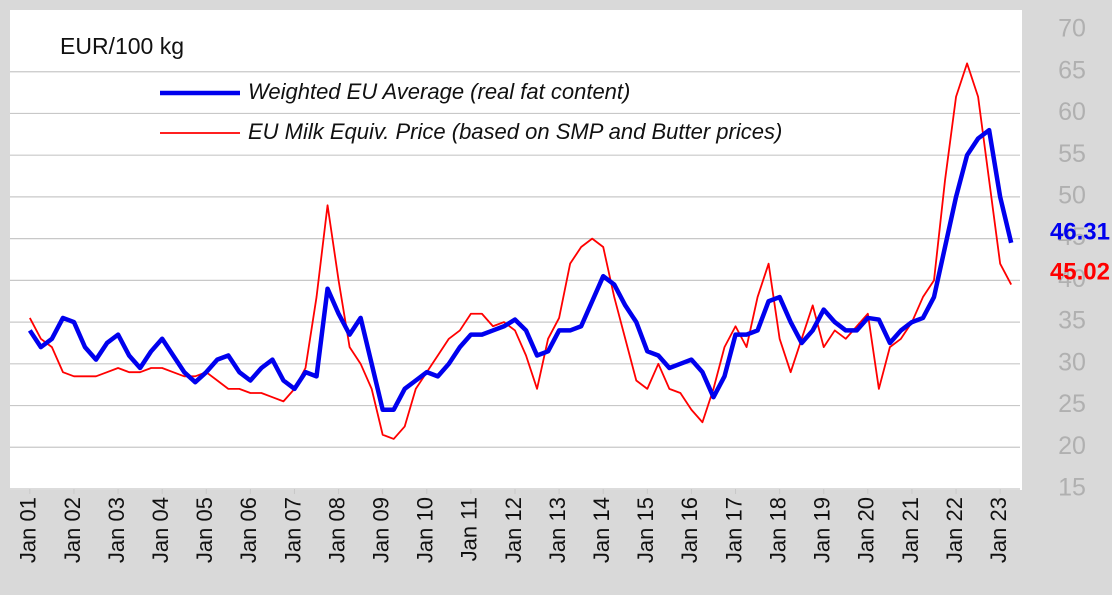 The image size is (1112, 595). What do you see at coordinates (28, 530) in the screenshot?
I see `x-tick-label: Jan 01` at bounding box center [28, 530].